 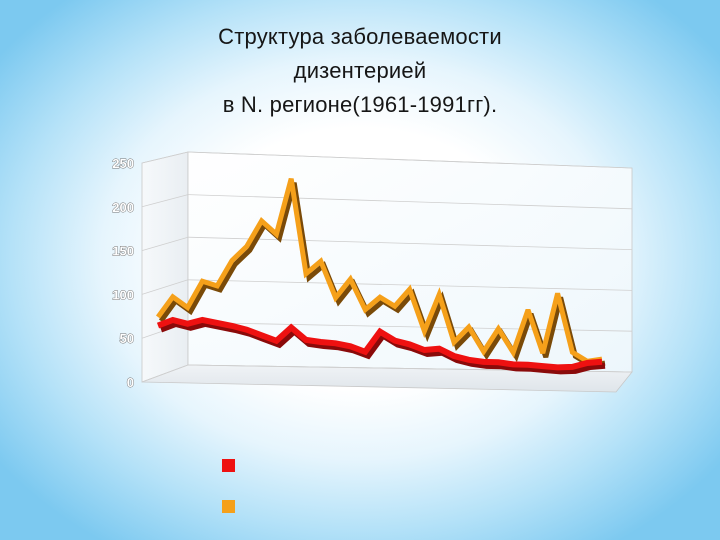 What do you see at coordinates (360, 104) in the screenshot?
I see `title-line-3: в N. регионе(1961-1991гг).` at bounding box center [360, 104].